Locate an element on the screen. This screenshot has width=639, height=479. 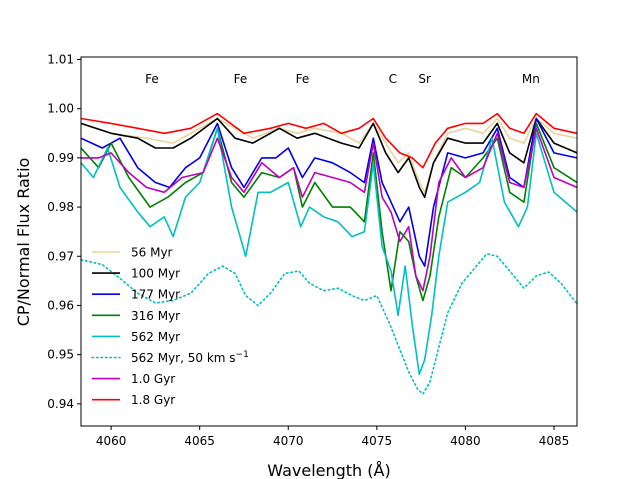
x-tick-label-5: 4085 is located at coordinates (554, 441).